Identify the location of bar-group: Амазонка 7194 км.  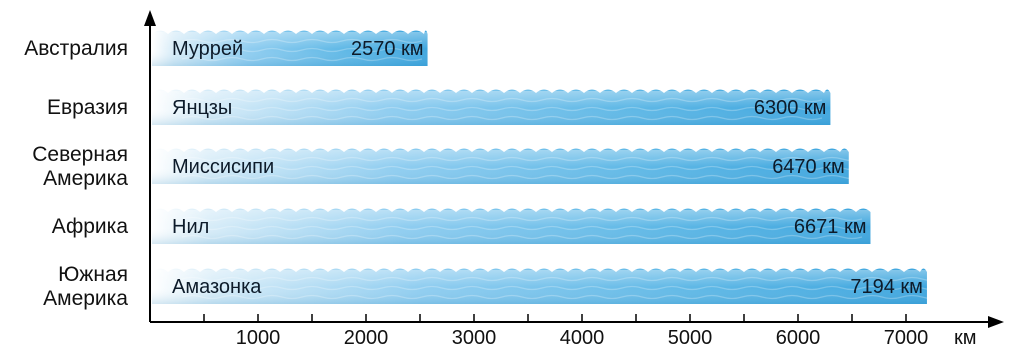
(547, 286).